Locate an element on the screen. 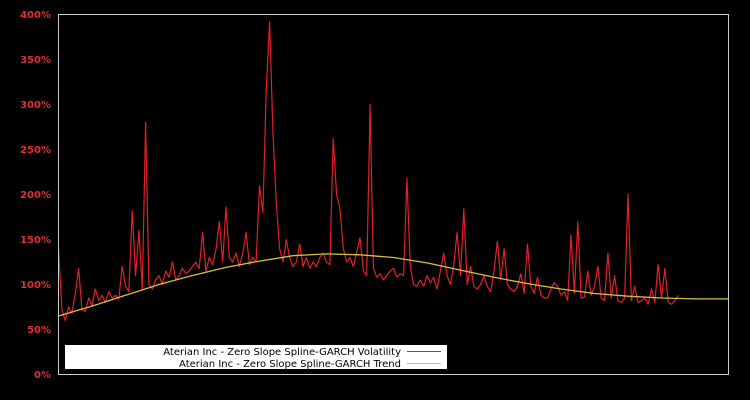  y-tick-label: 0% is located at coordinates (42, 375).